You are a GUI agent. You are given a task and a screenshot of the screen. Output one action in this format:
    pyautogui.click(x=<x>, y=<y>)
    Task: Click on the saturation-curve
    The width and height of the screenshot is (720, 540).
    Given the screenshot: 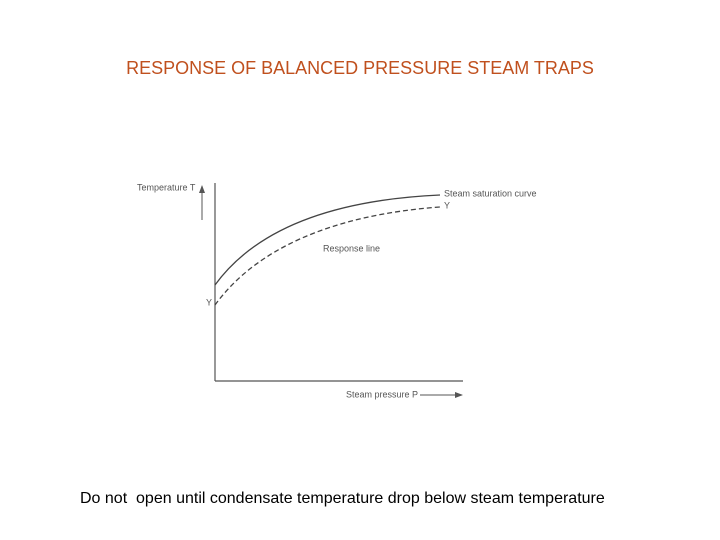 What is the action you would take?
    pyautogui.click(x=327, y=240)
    